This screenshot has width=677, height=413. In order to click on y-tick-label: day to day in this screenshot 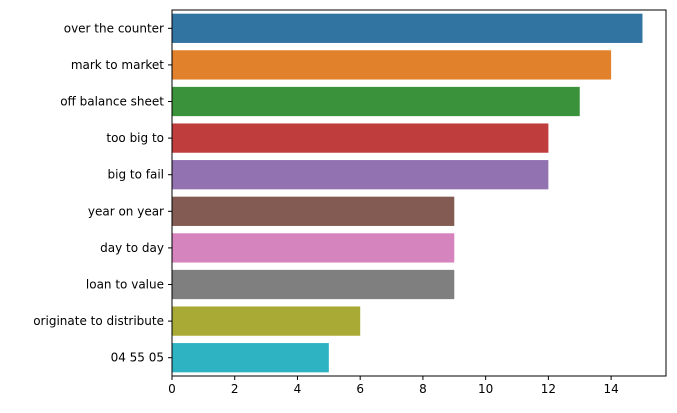, I will do `click(132, 248)`.